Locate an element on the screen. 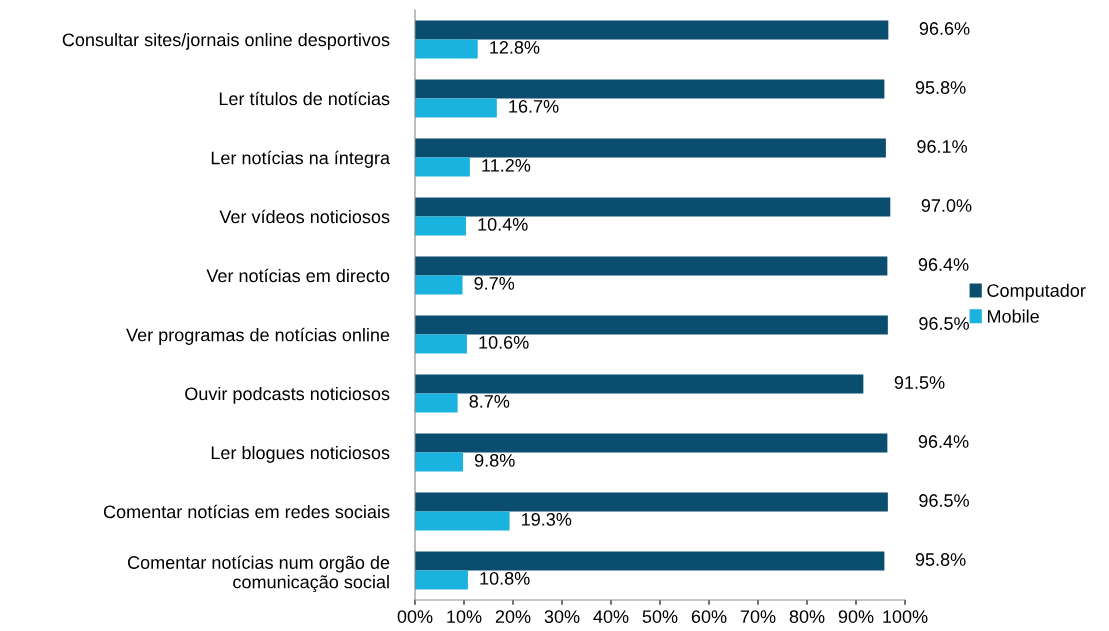 The height and width of the screenshot is (631, 1109). data-label: 10.8% is located at coordinates (505, 578).